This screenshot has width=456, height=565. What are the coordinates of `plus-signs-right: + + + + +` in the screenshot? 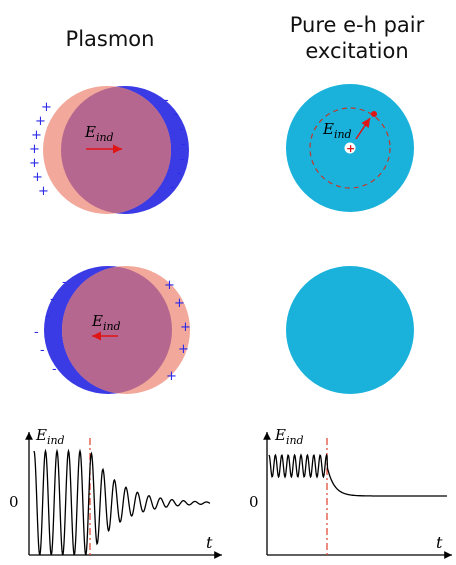 It's located at (177, 331).